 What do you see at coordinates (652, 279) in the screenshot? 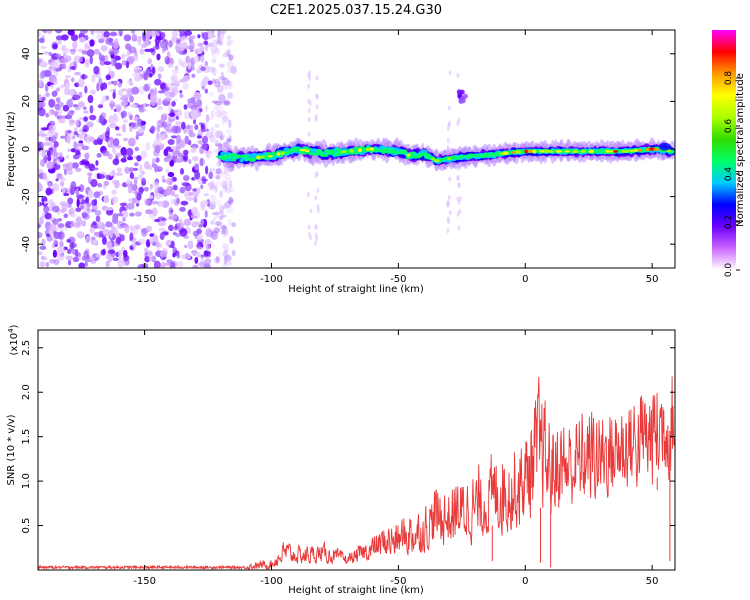
I see `x-tick-label: 50` at bounding box center [652, 279].